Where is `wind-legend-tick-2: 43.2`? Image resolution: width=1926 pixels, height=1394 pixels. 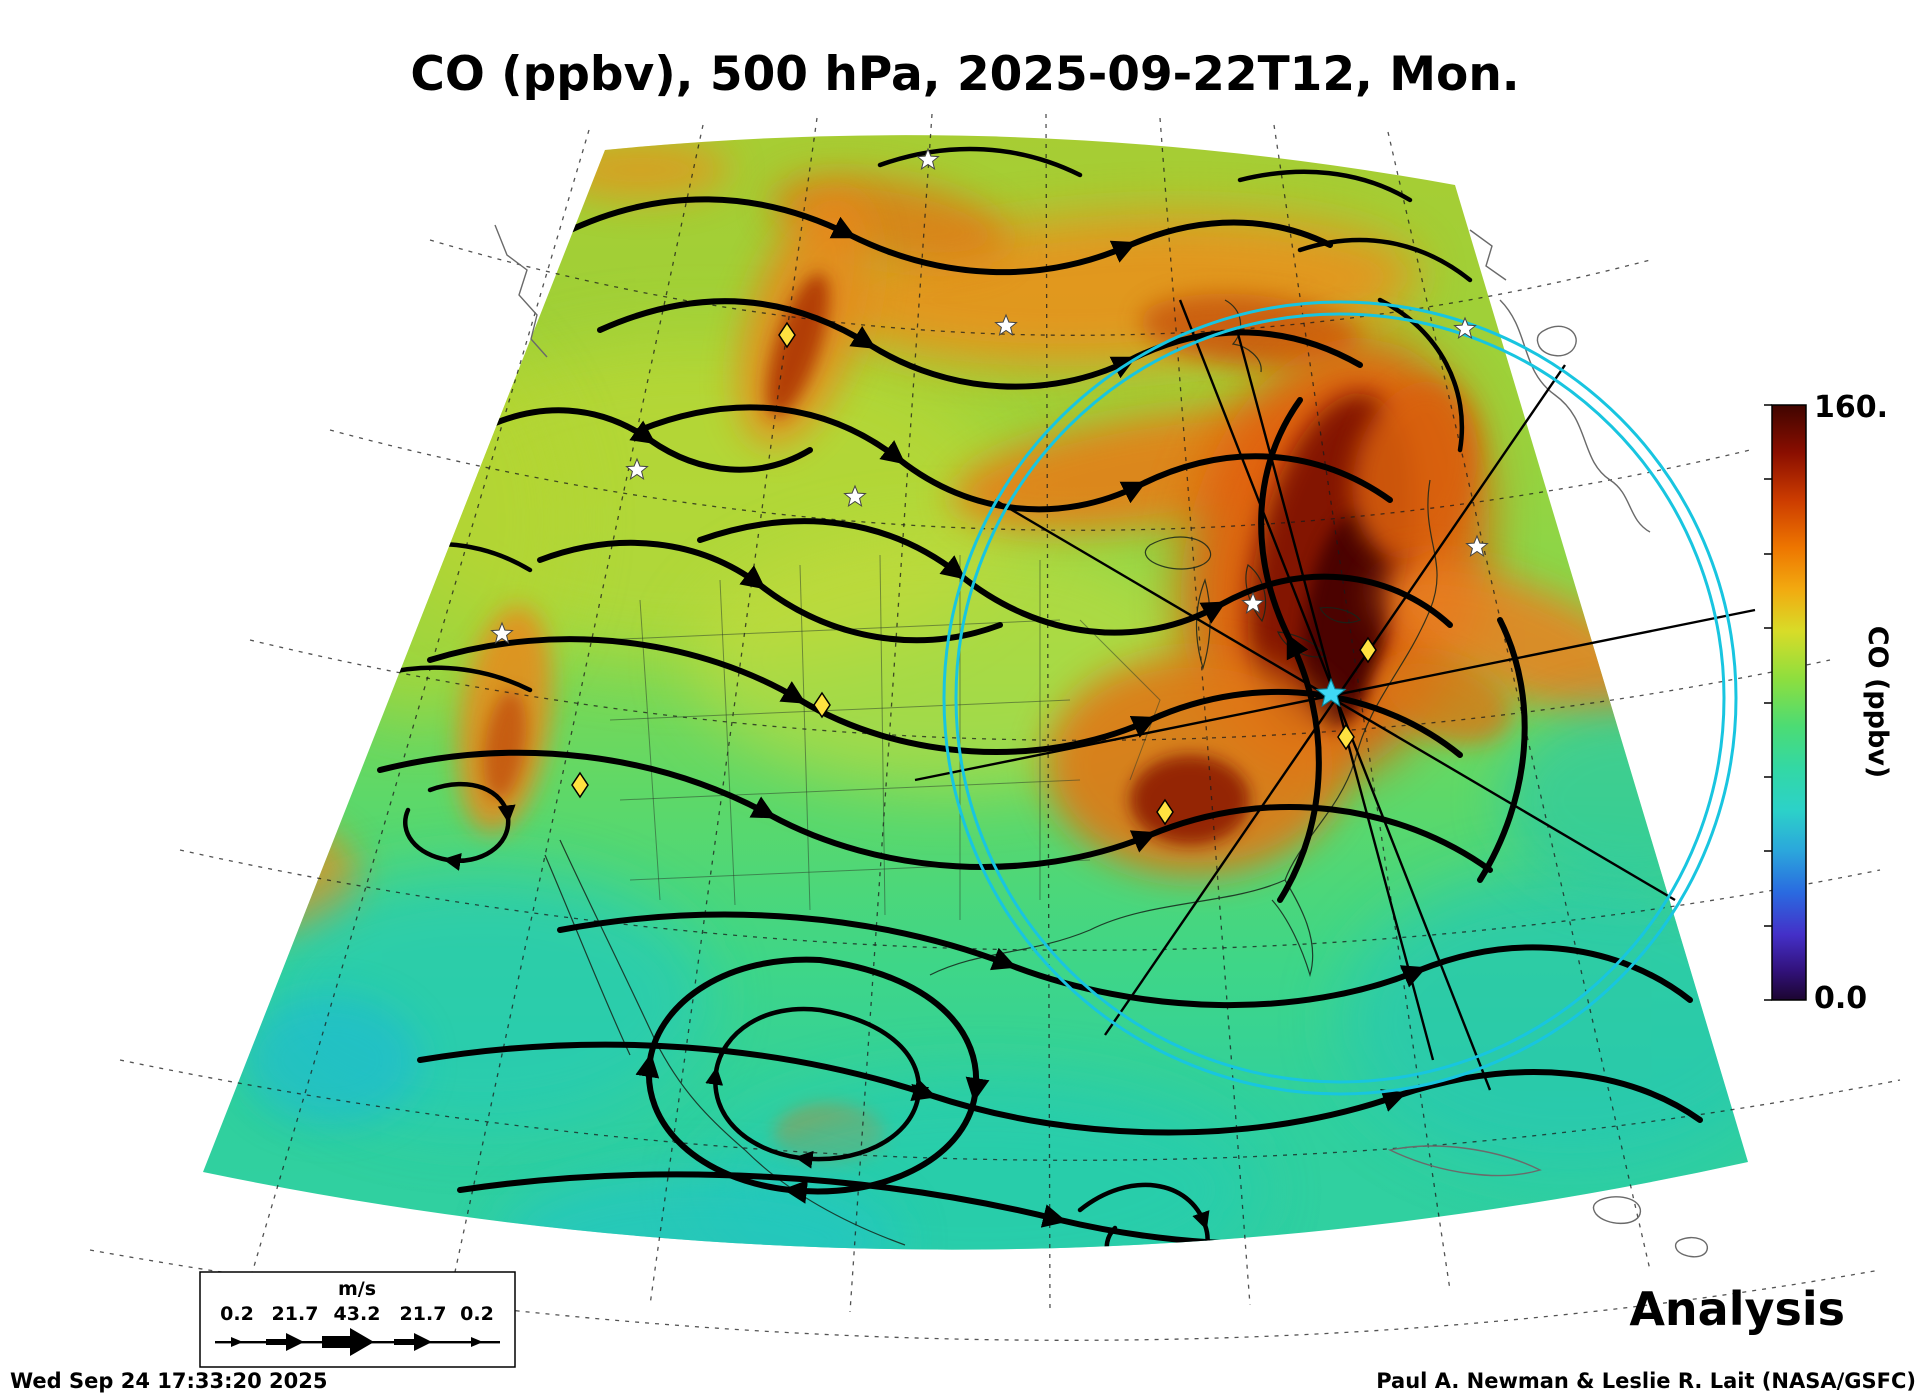 wind-legend-tick-2: 43.2 is located at coordinates (357, 1314).